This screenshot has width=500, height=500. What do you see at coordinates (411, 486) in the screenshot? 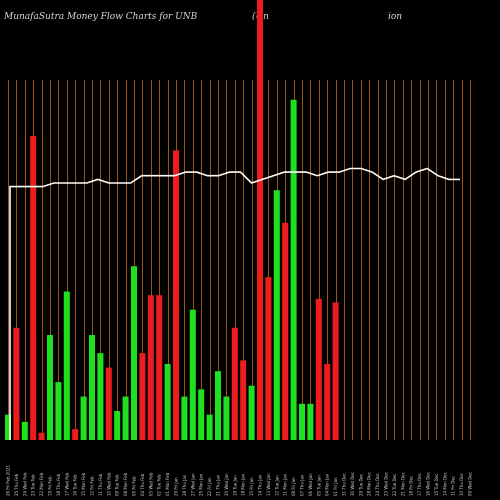
I see `x-axis-label: 18 Fri Dec` at bounding box center [411, 486].